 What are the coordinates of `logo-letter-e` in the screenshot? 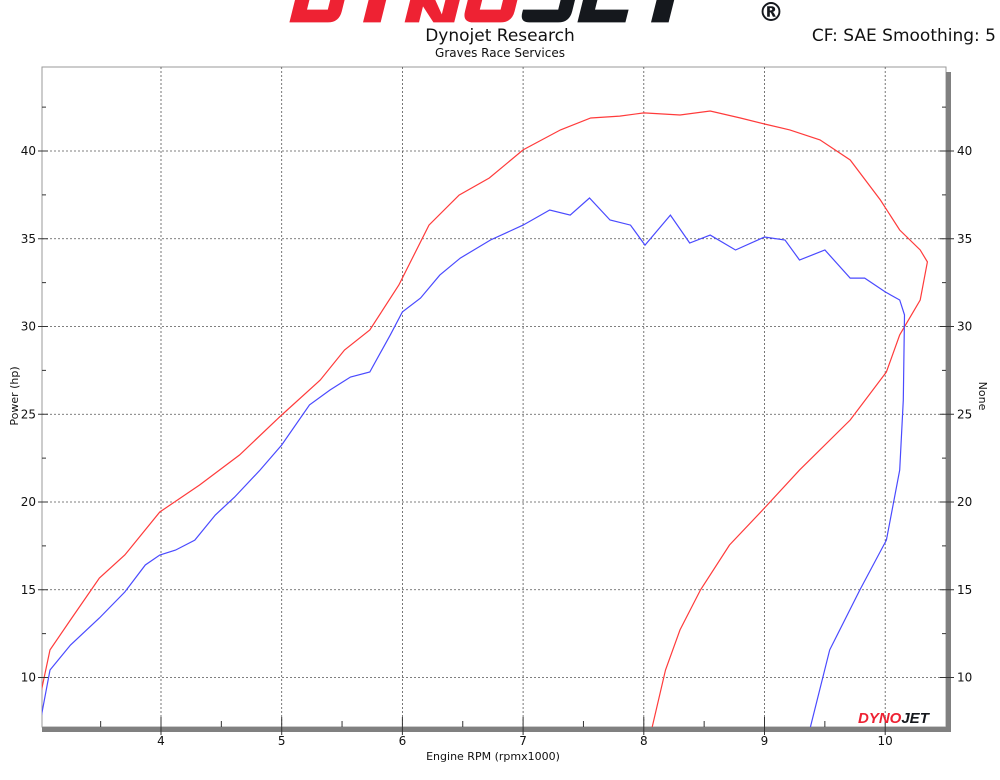 It's located at (603, 11).